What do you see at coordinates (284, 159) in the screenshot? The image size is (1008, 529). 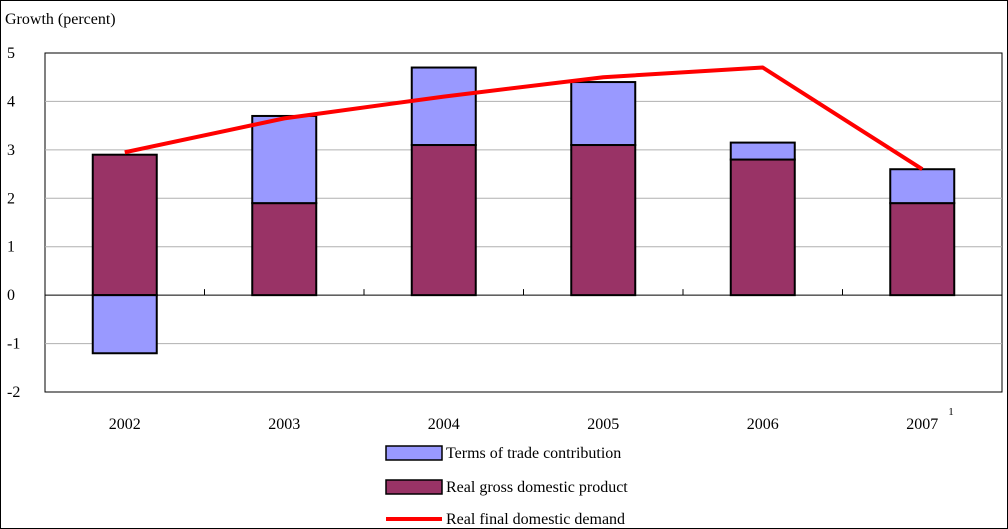 I see `bar-terms-of-trade-2003` at bounding box center [284, 159].